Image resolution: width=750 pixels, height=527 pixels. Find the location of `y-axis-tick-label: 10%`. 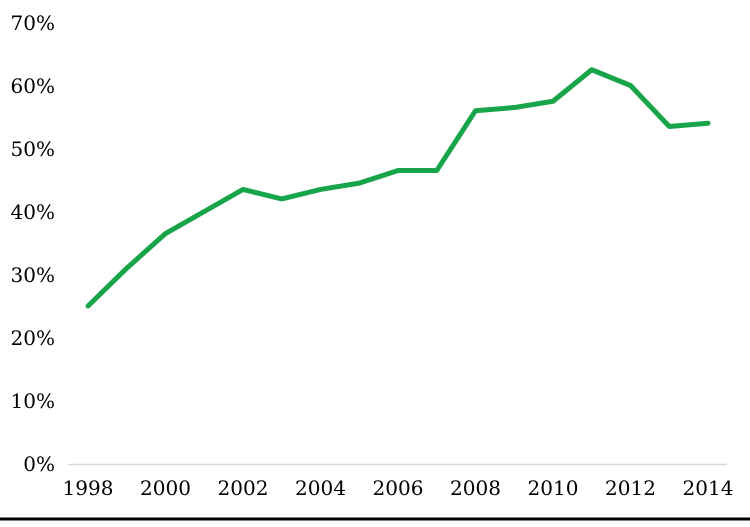

y-axis-tick-label: 10% is located at coordinates (32, 400).